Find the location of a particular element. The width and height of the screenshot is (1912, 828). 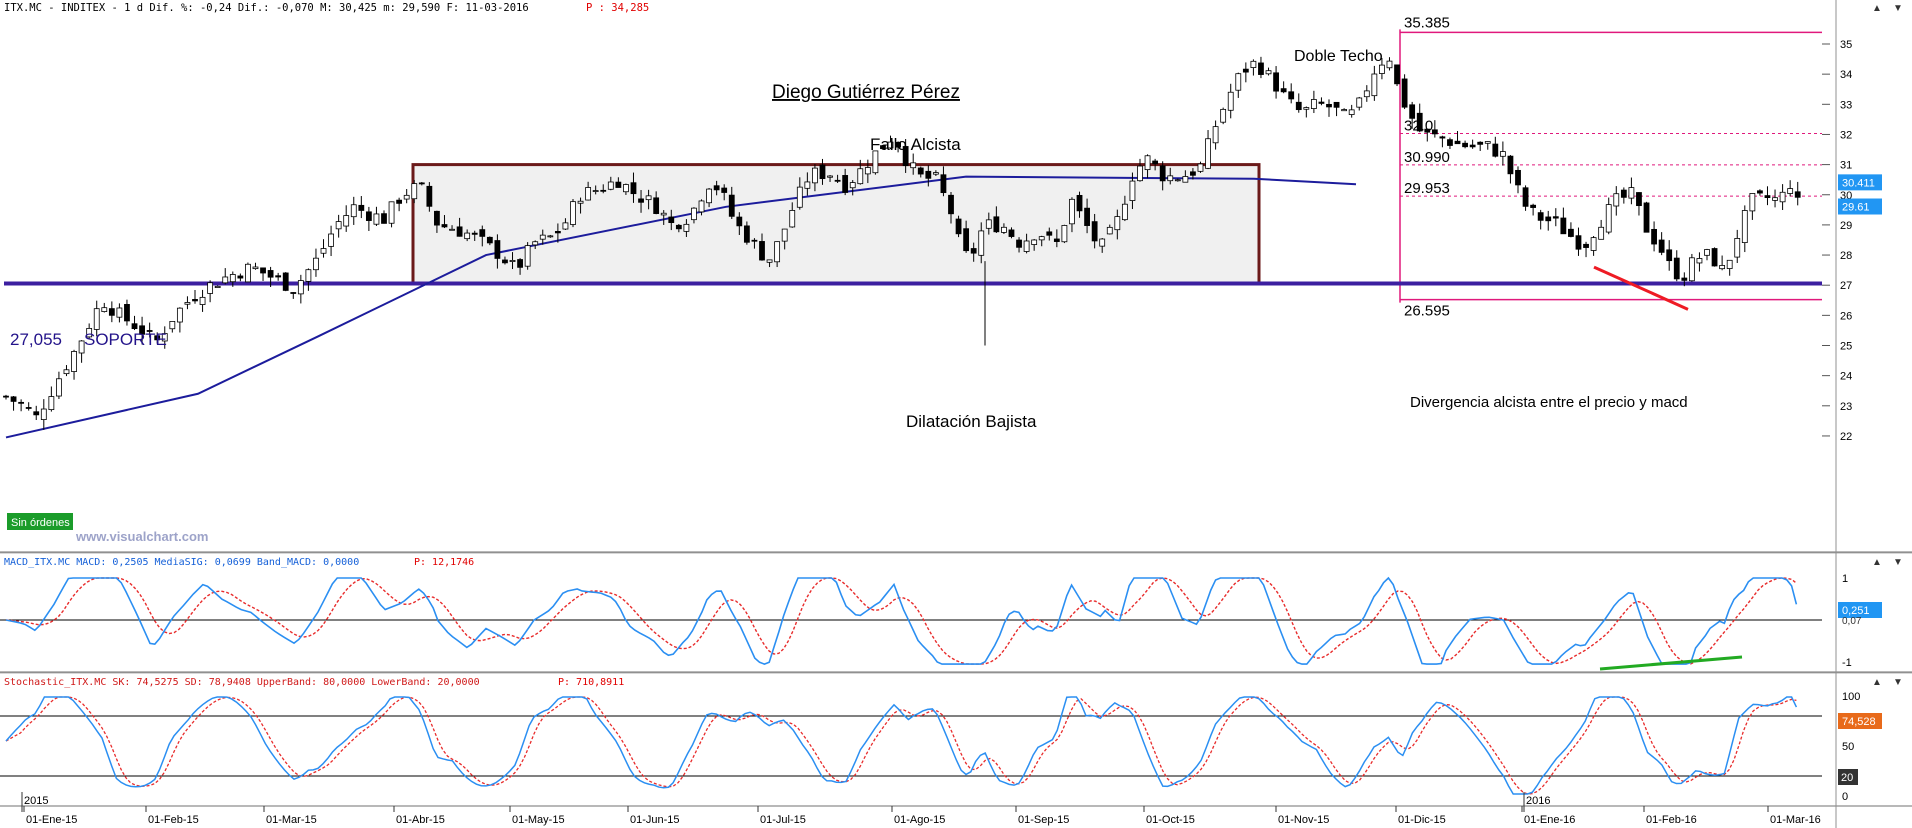

price-tick-label: 29 is located at coordinates (1846, 226).